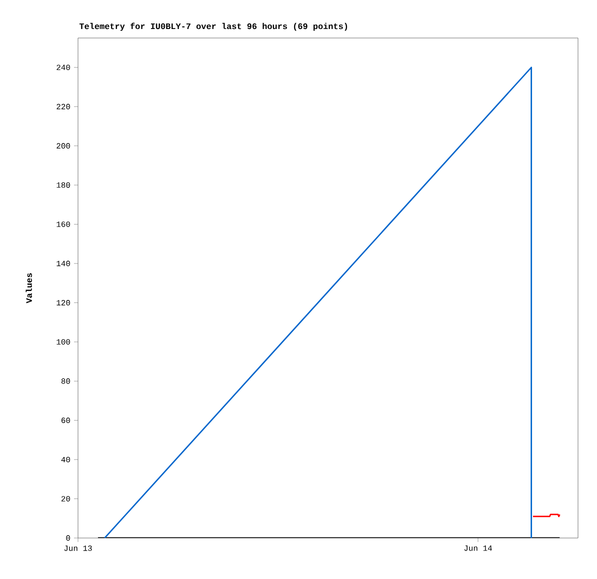 The height and width of the screenshot is (579, 597). Describe the element at coordinates (213, 26) in the screenshot. I see `chart-title: Telemetry for IU0BLY-7 over last 96 hours (69 points)` at that location.